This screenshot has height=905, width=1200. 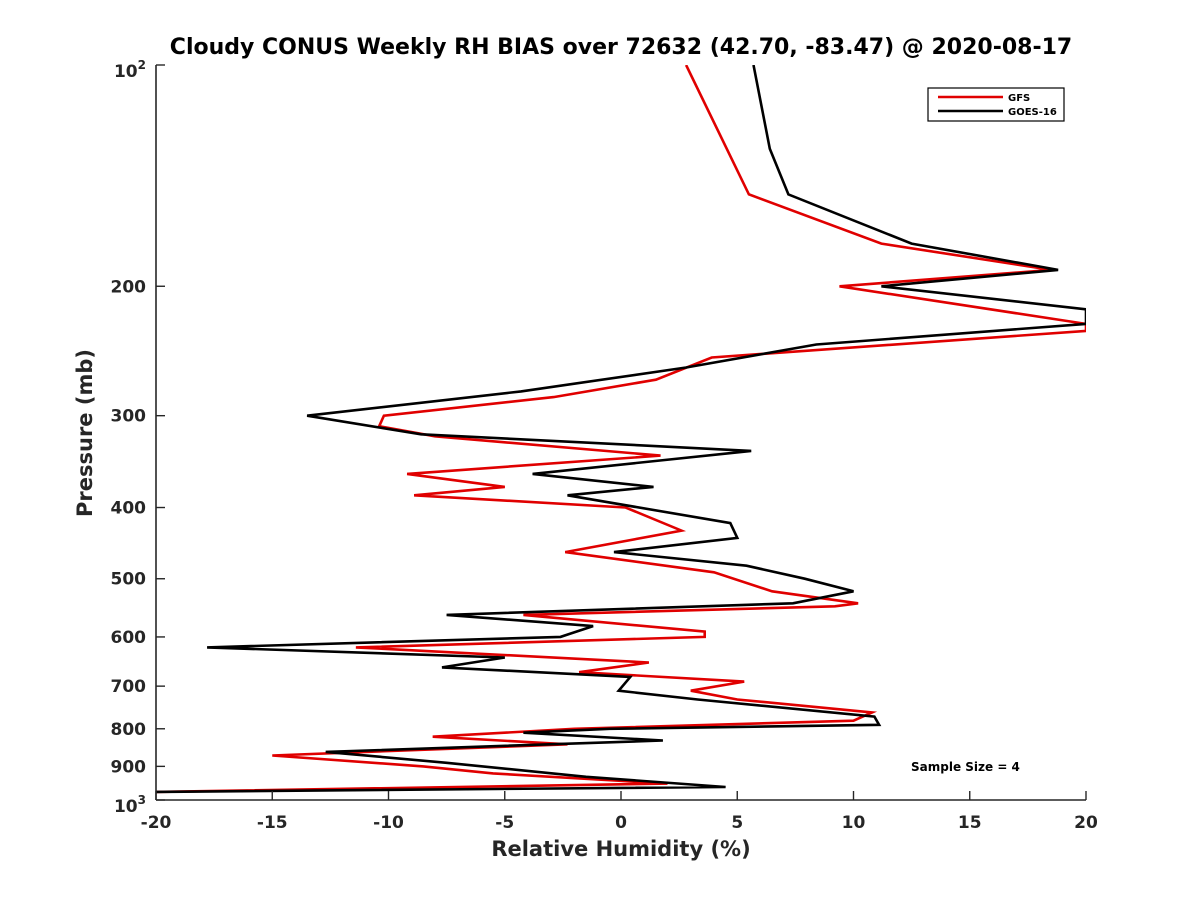 I want to click on x-tick-label: 0, so click(x=621, y=823).